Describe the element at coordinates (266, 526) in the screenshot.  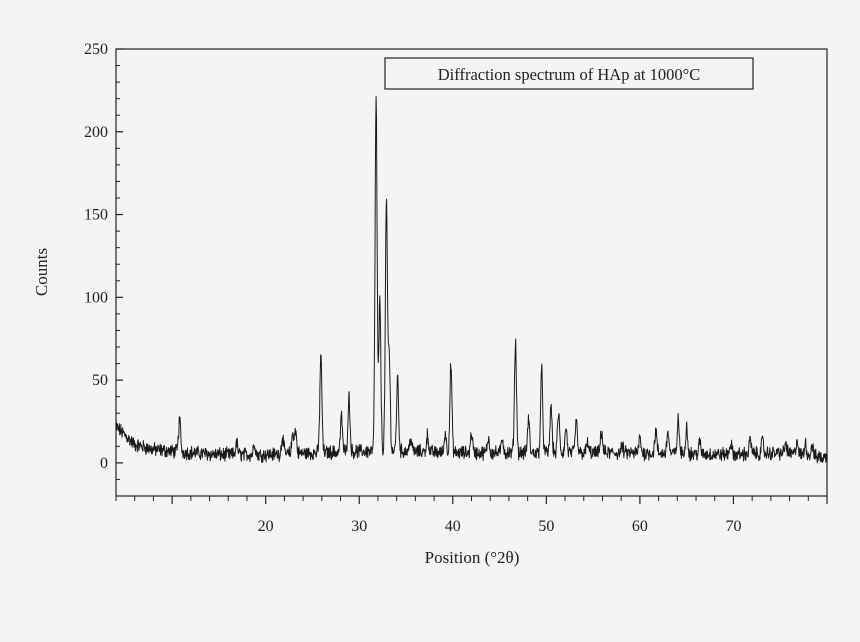
I see `x-tick-label: 20` at that location.